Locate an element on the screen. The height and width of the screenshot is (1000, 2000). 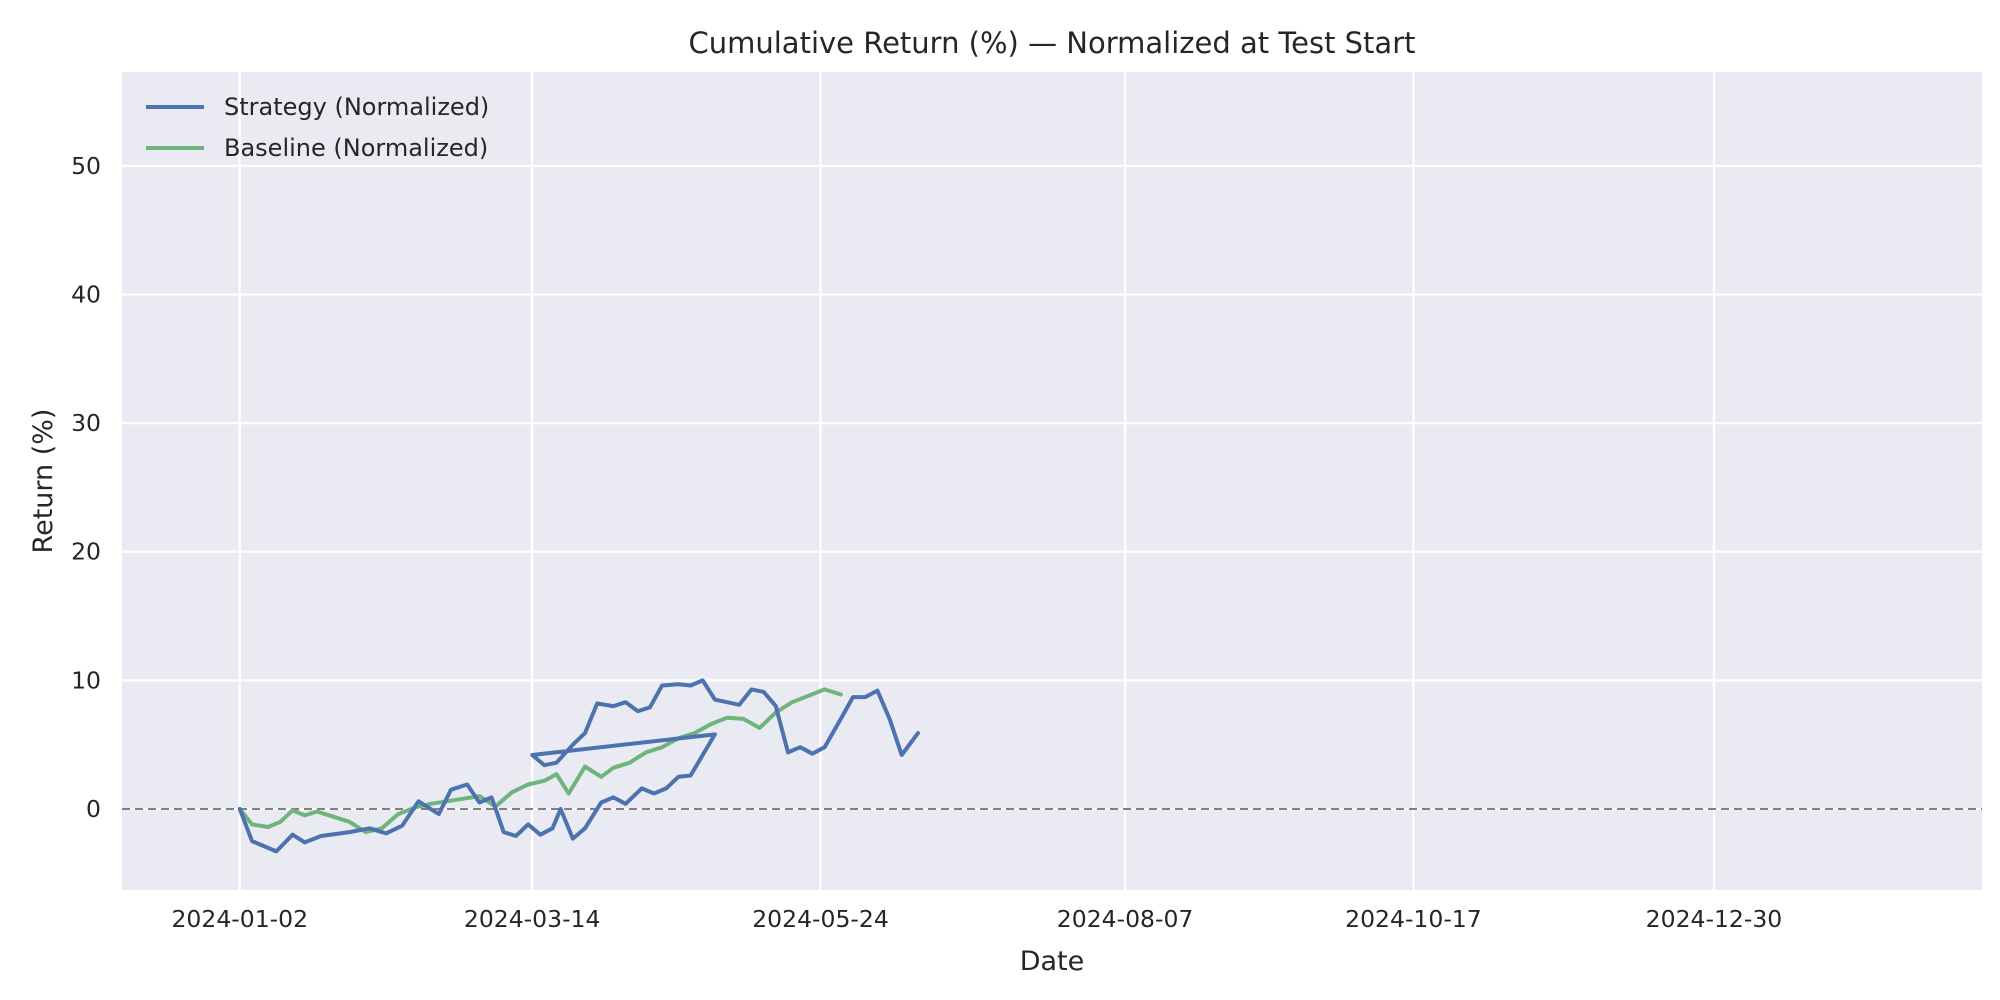
y-tick-labels: 0 10 20 30 40 50 is located at coordinates (86, 487).